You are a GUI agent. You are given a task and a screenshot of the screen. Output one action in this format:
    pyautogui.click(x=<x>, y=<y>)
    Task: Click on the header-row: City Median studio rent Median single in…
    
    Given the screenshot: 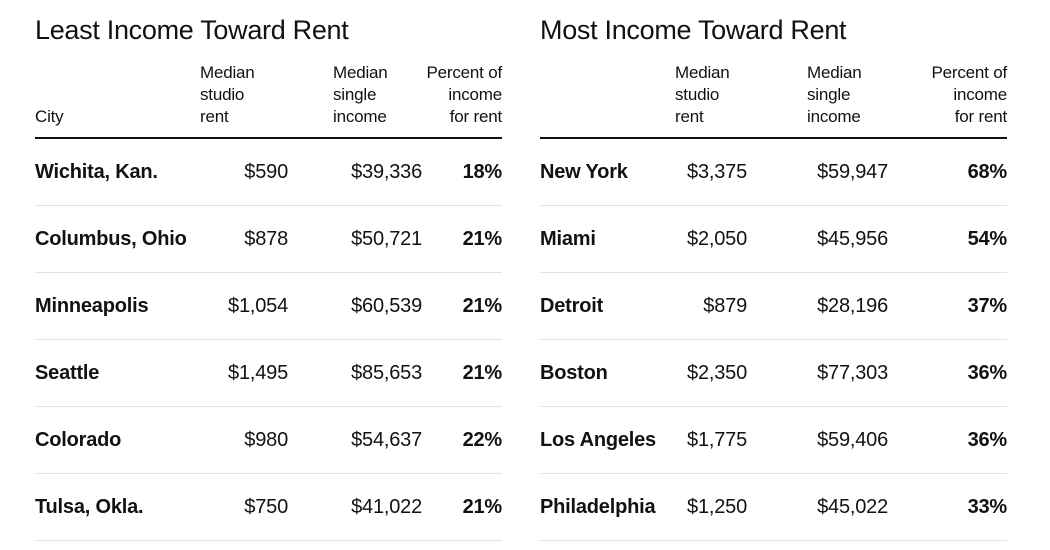 What is the action you would take?
    pyautogui.click(x=268, y=92)
    